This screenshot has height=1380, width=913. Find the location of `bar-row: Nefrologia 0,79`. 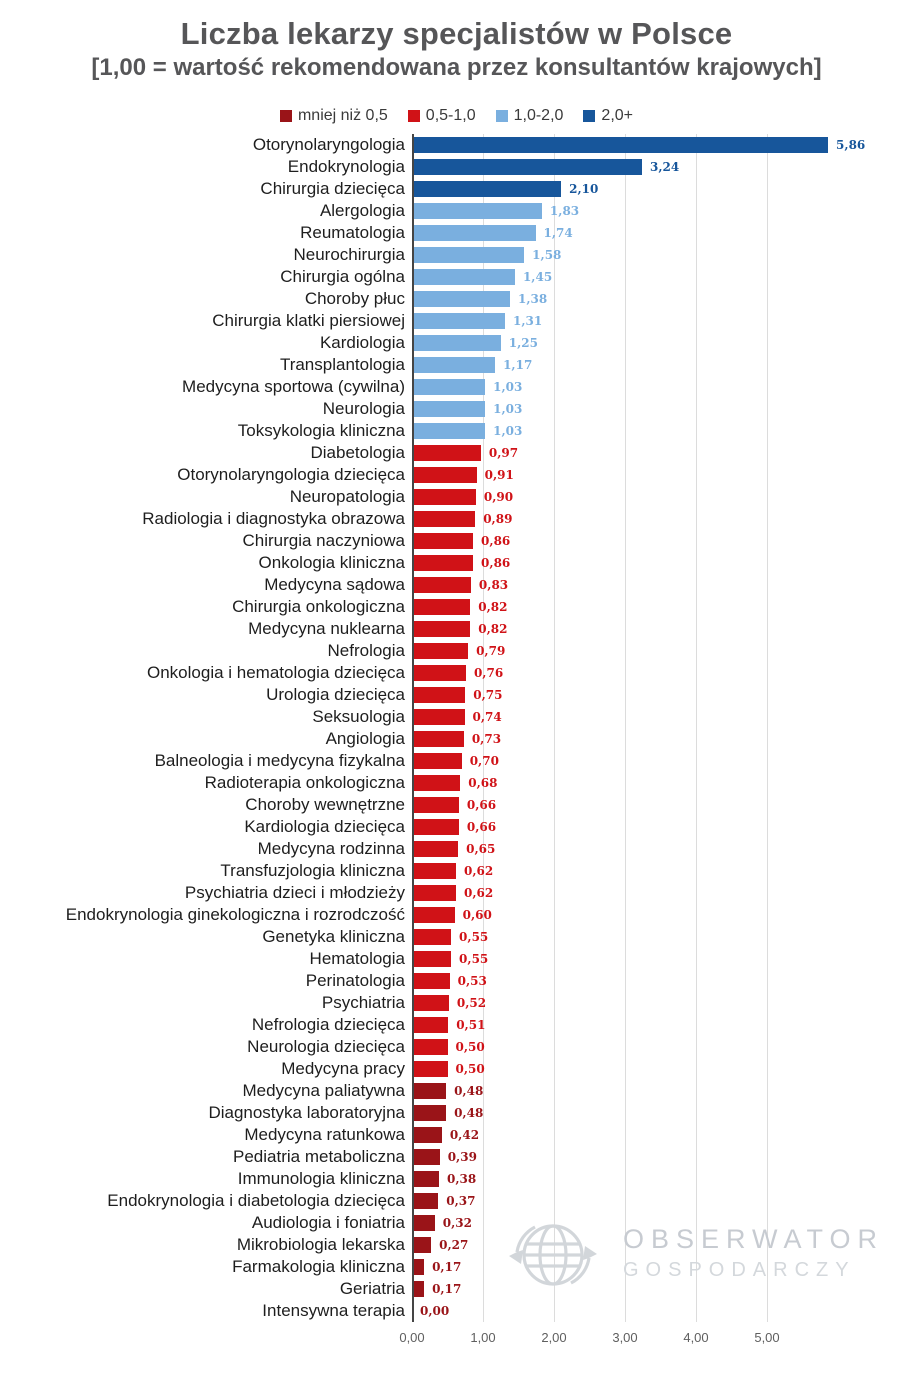

bar-row: Nefrologia 0,79 is located at coordinates (456, 651).